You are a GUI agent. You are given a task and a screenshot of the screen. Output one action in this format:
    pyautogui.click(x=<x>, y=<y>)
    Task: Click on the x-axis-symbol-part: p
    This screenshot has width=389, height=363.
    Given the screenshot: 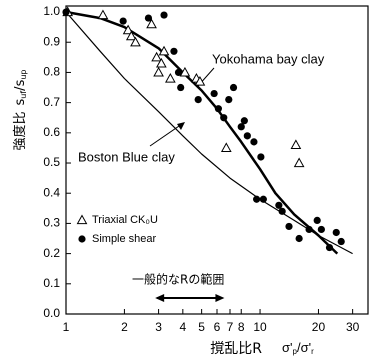 What is the action you would take?
    pyautogui.click(x=295, y=351)
    